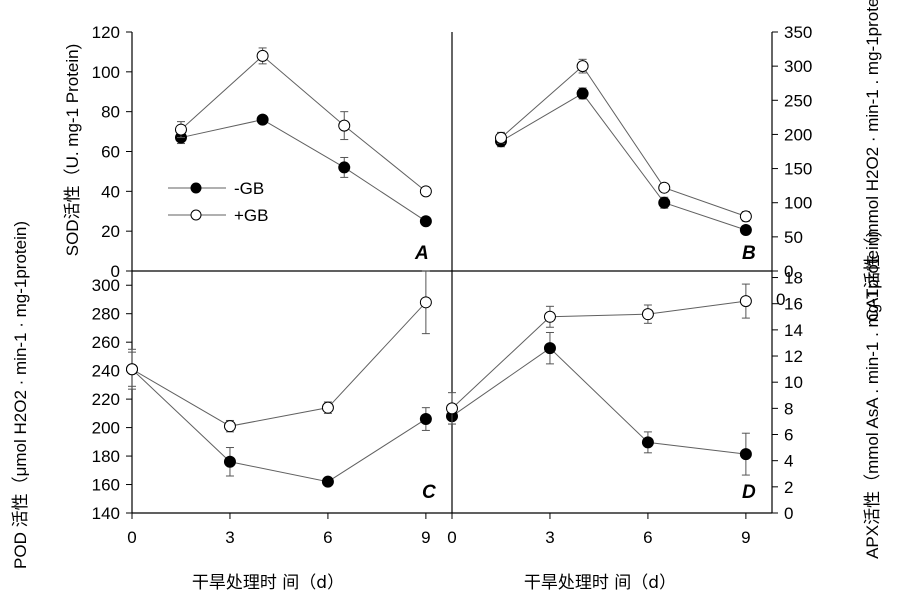 The image size is (912, 600). I want to click on panel-letter-d: D, so click(749, 492).